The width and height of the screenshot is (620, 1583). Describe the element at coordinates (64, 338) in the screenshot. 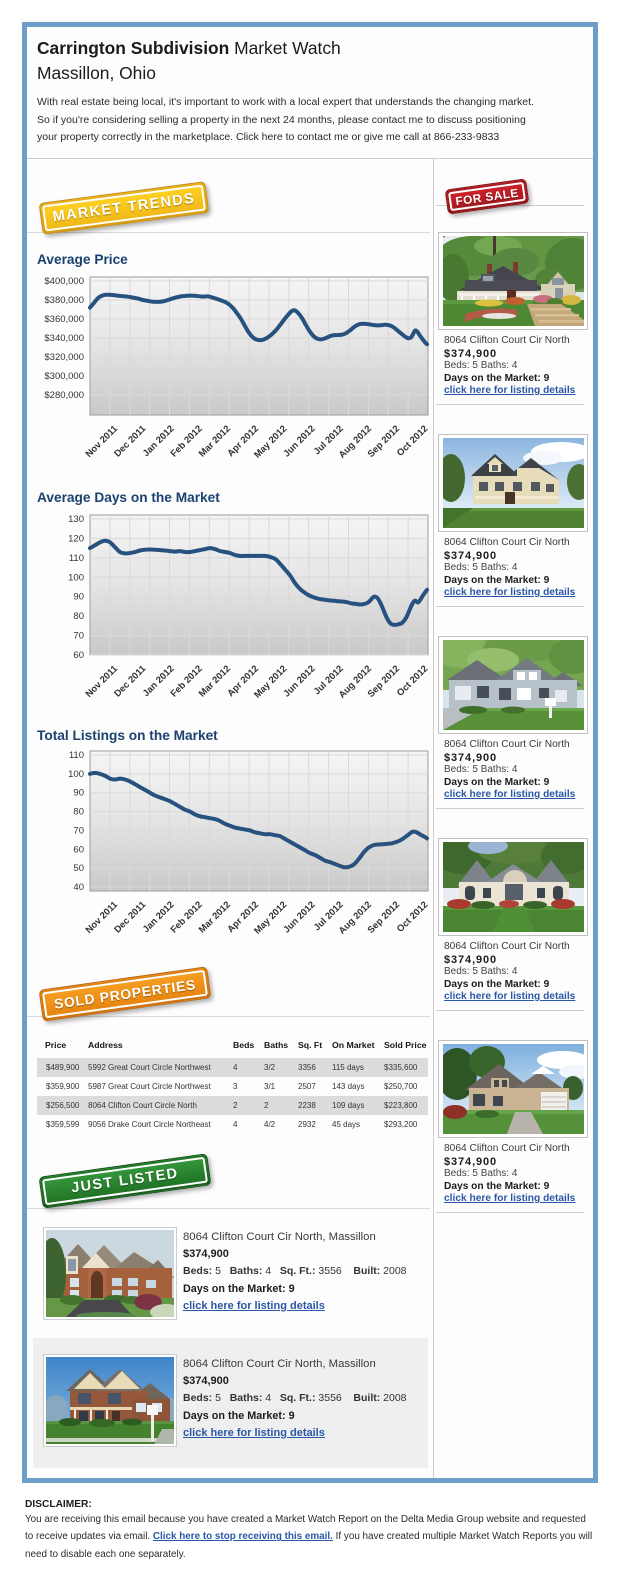

I see `svg-text: $340,000` at that location.